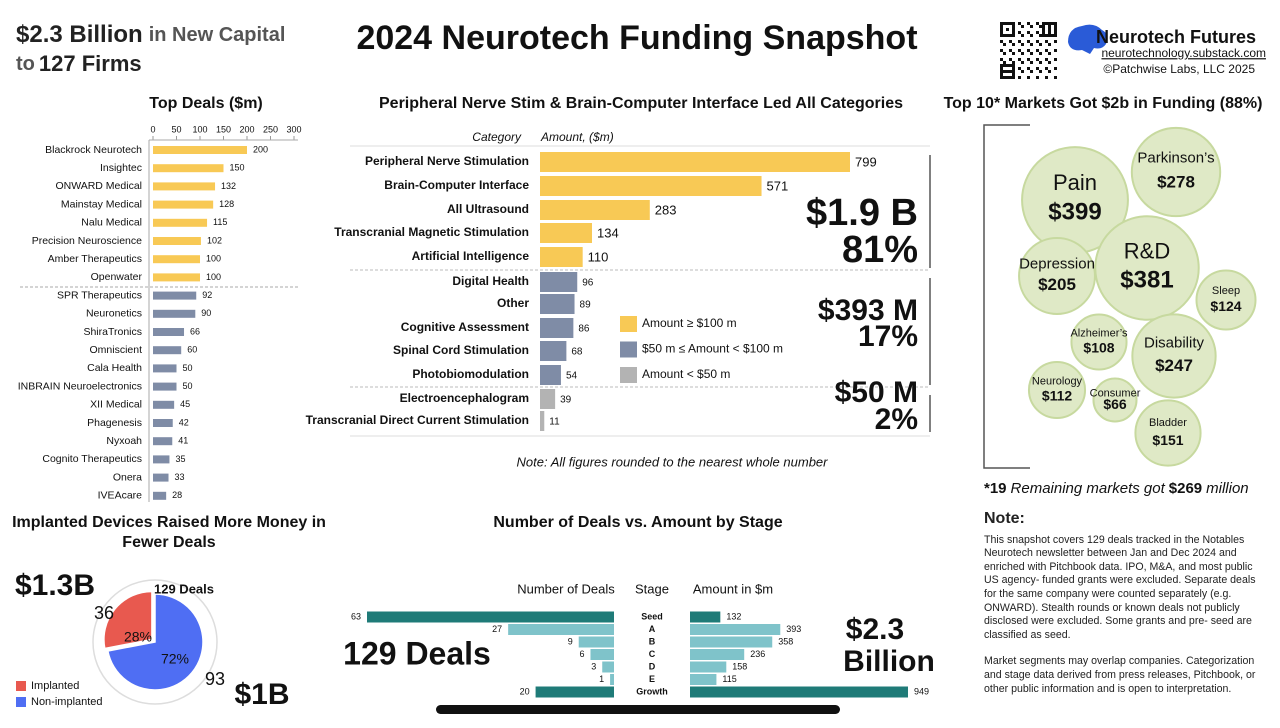 The width and height of the screenshot is (1280, 728). Describe the element at coordinates (470, 374) in the screenshot. I see `category-label: Photobiomodulation` at that location.